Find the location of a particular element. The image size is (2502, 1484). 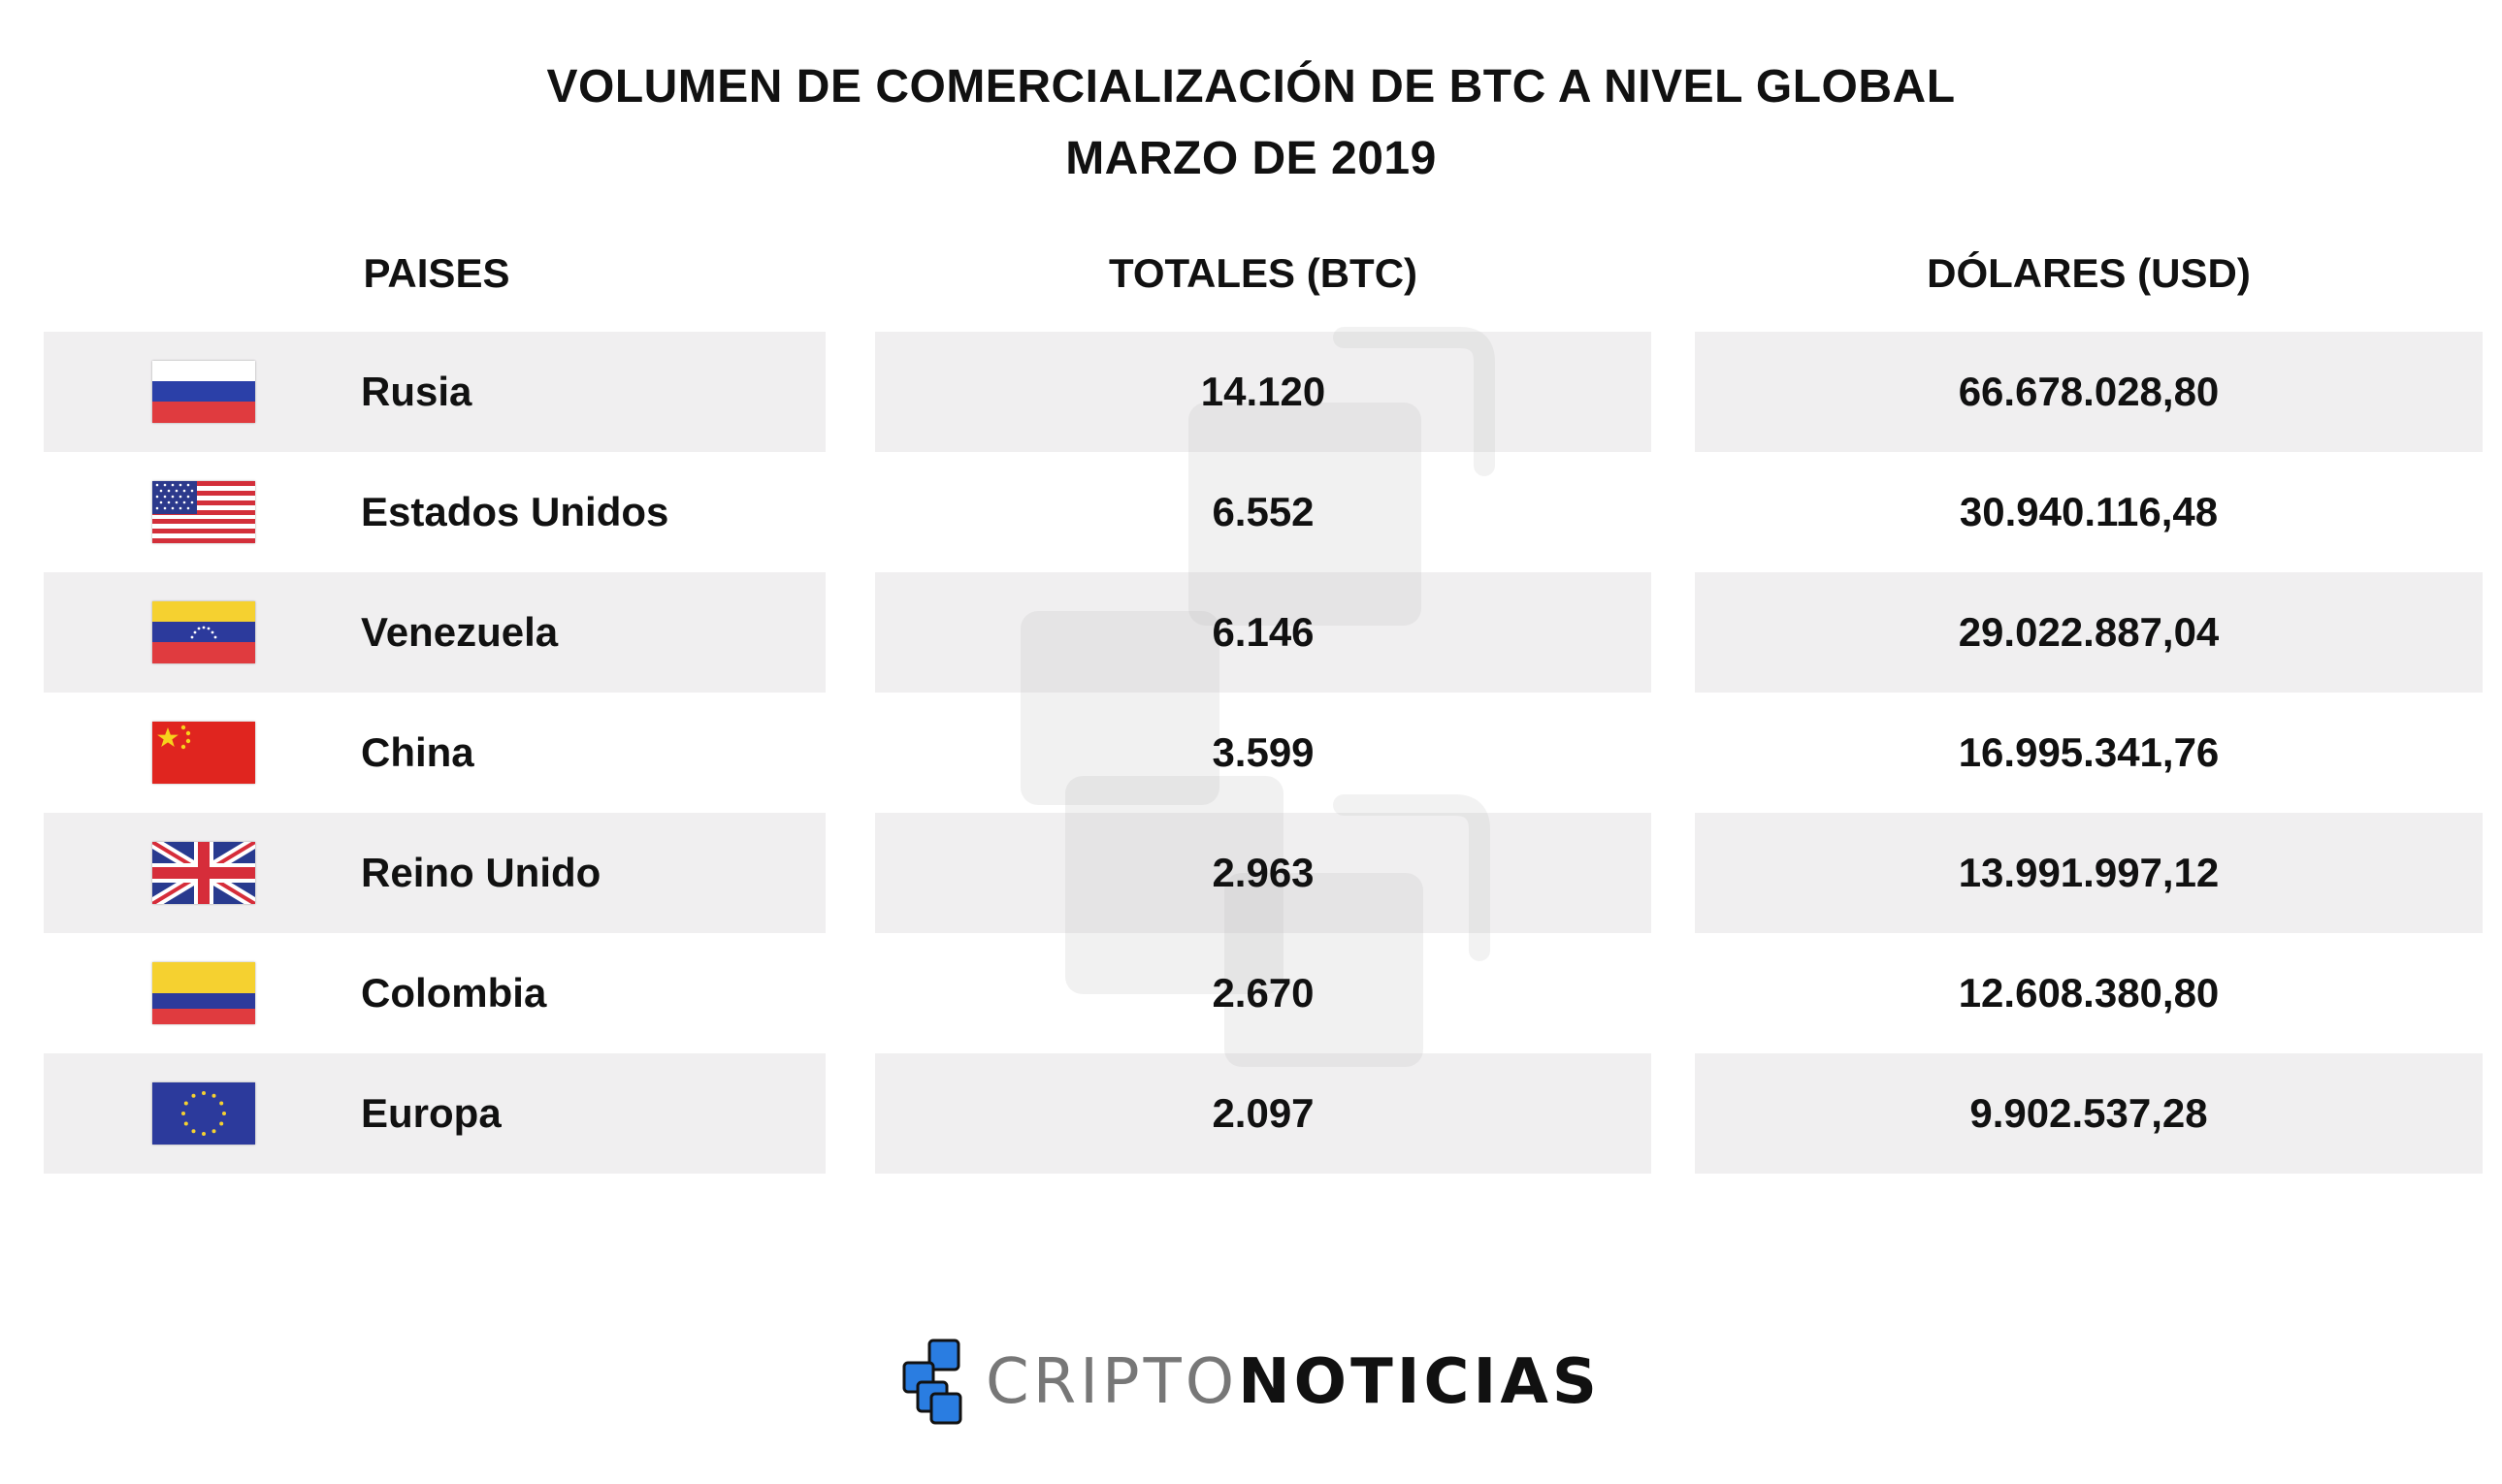

table-row: Europa 2.097 9.902.537,28 is located at coordinates (1251, 1113).